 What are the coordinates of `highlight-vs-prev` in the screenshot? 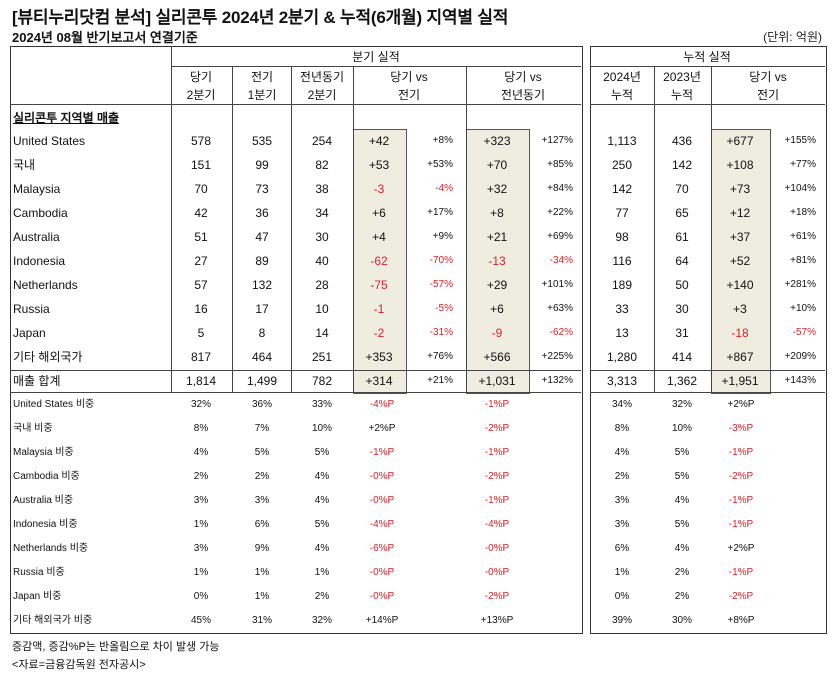 It's located at (380, 261).